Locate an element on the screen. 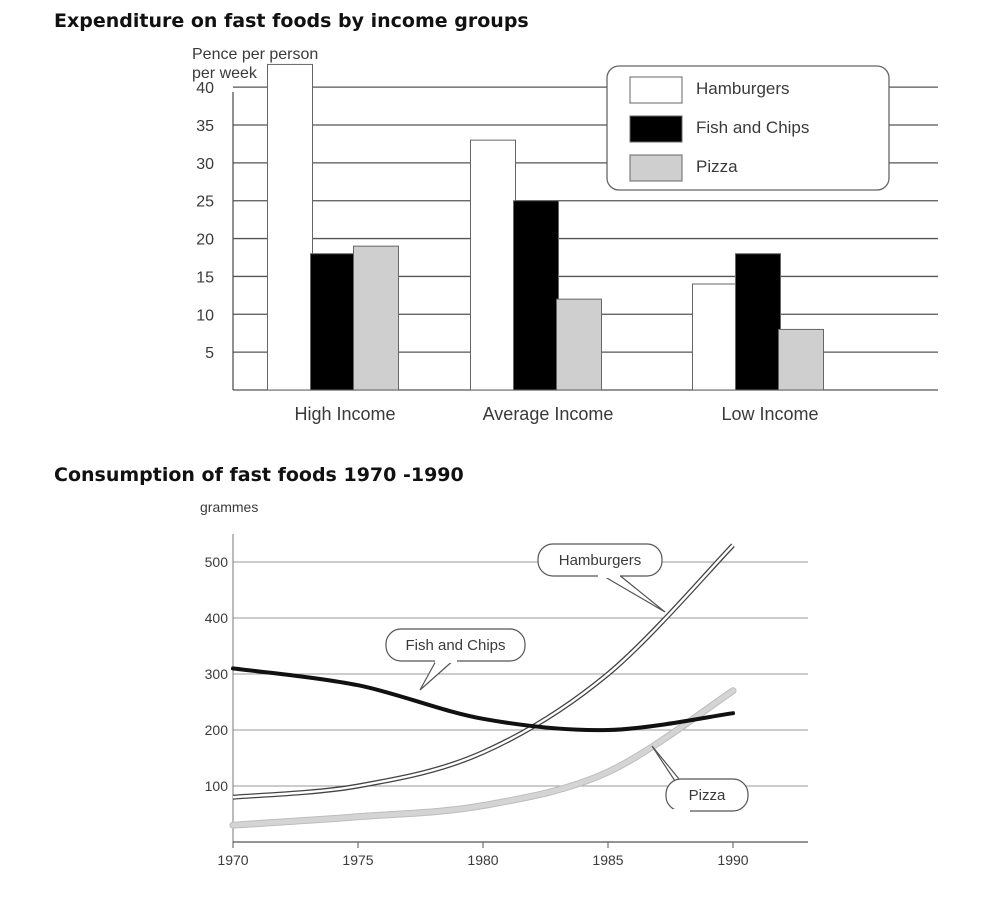 The height and width of the screenshot is (920, 995). bar-pizza-average-income is located at coordinates (579, 344).